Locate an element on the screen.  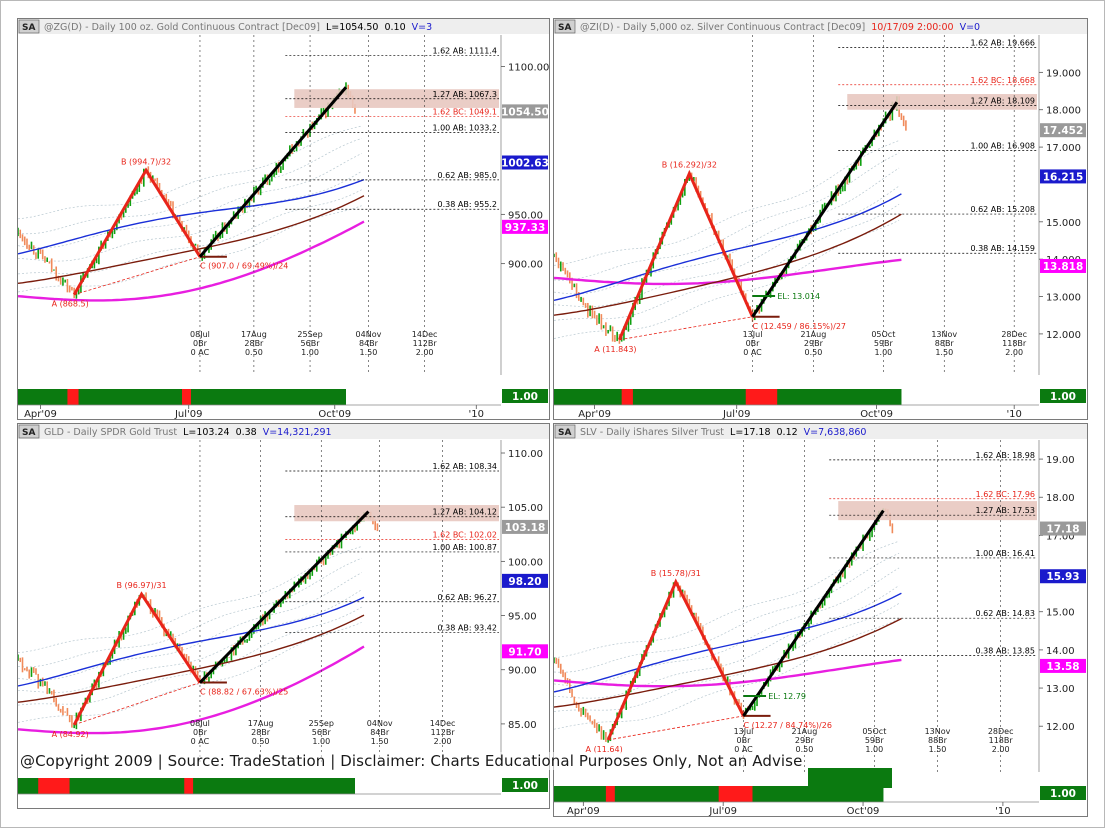
time-projection-label: 29Br is located at coordinates (805, 740).